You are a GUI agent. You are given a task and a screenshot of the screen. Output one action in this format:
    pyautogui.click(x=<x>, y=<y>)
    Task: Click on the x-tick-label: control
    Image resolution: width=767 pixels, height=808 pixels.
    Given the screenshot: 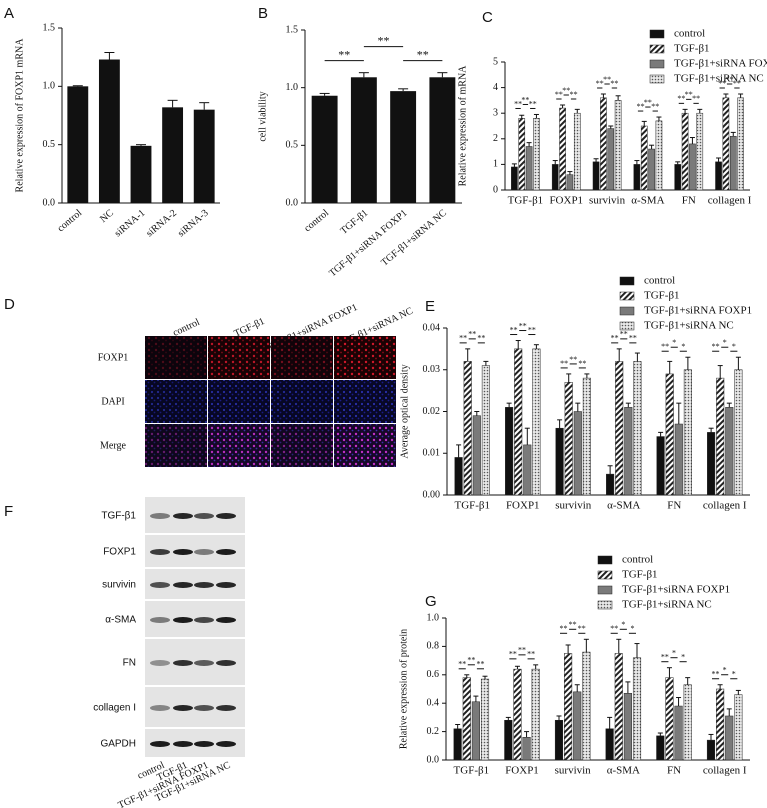 What is the action you would take?
    pyautogui.click(x=69, y=220)
    